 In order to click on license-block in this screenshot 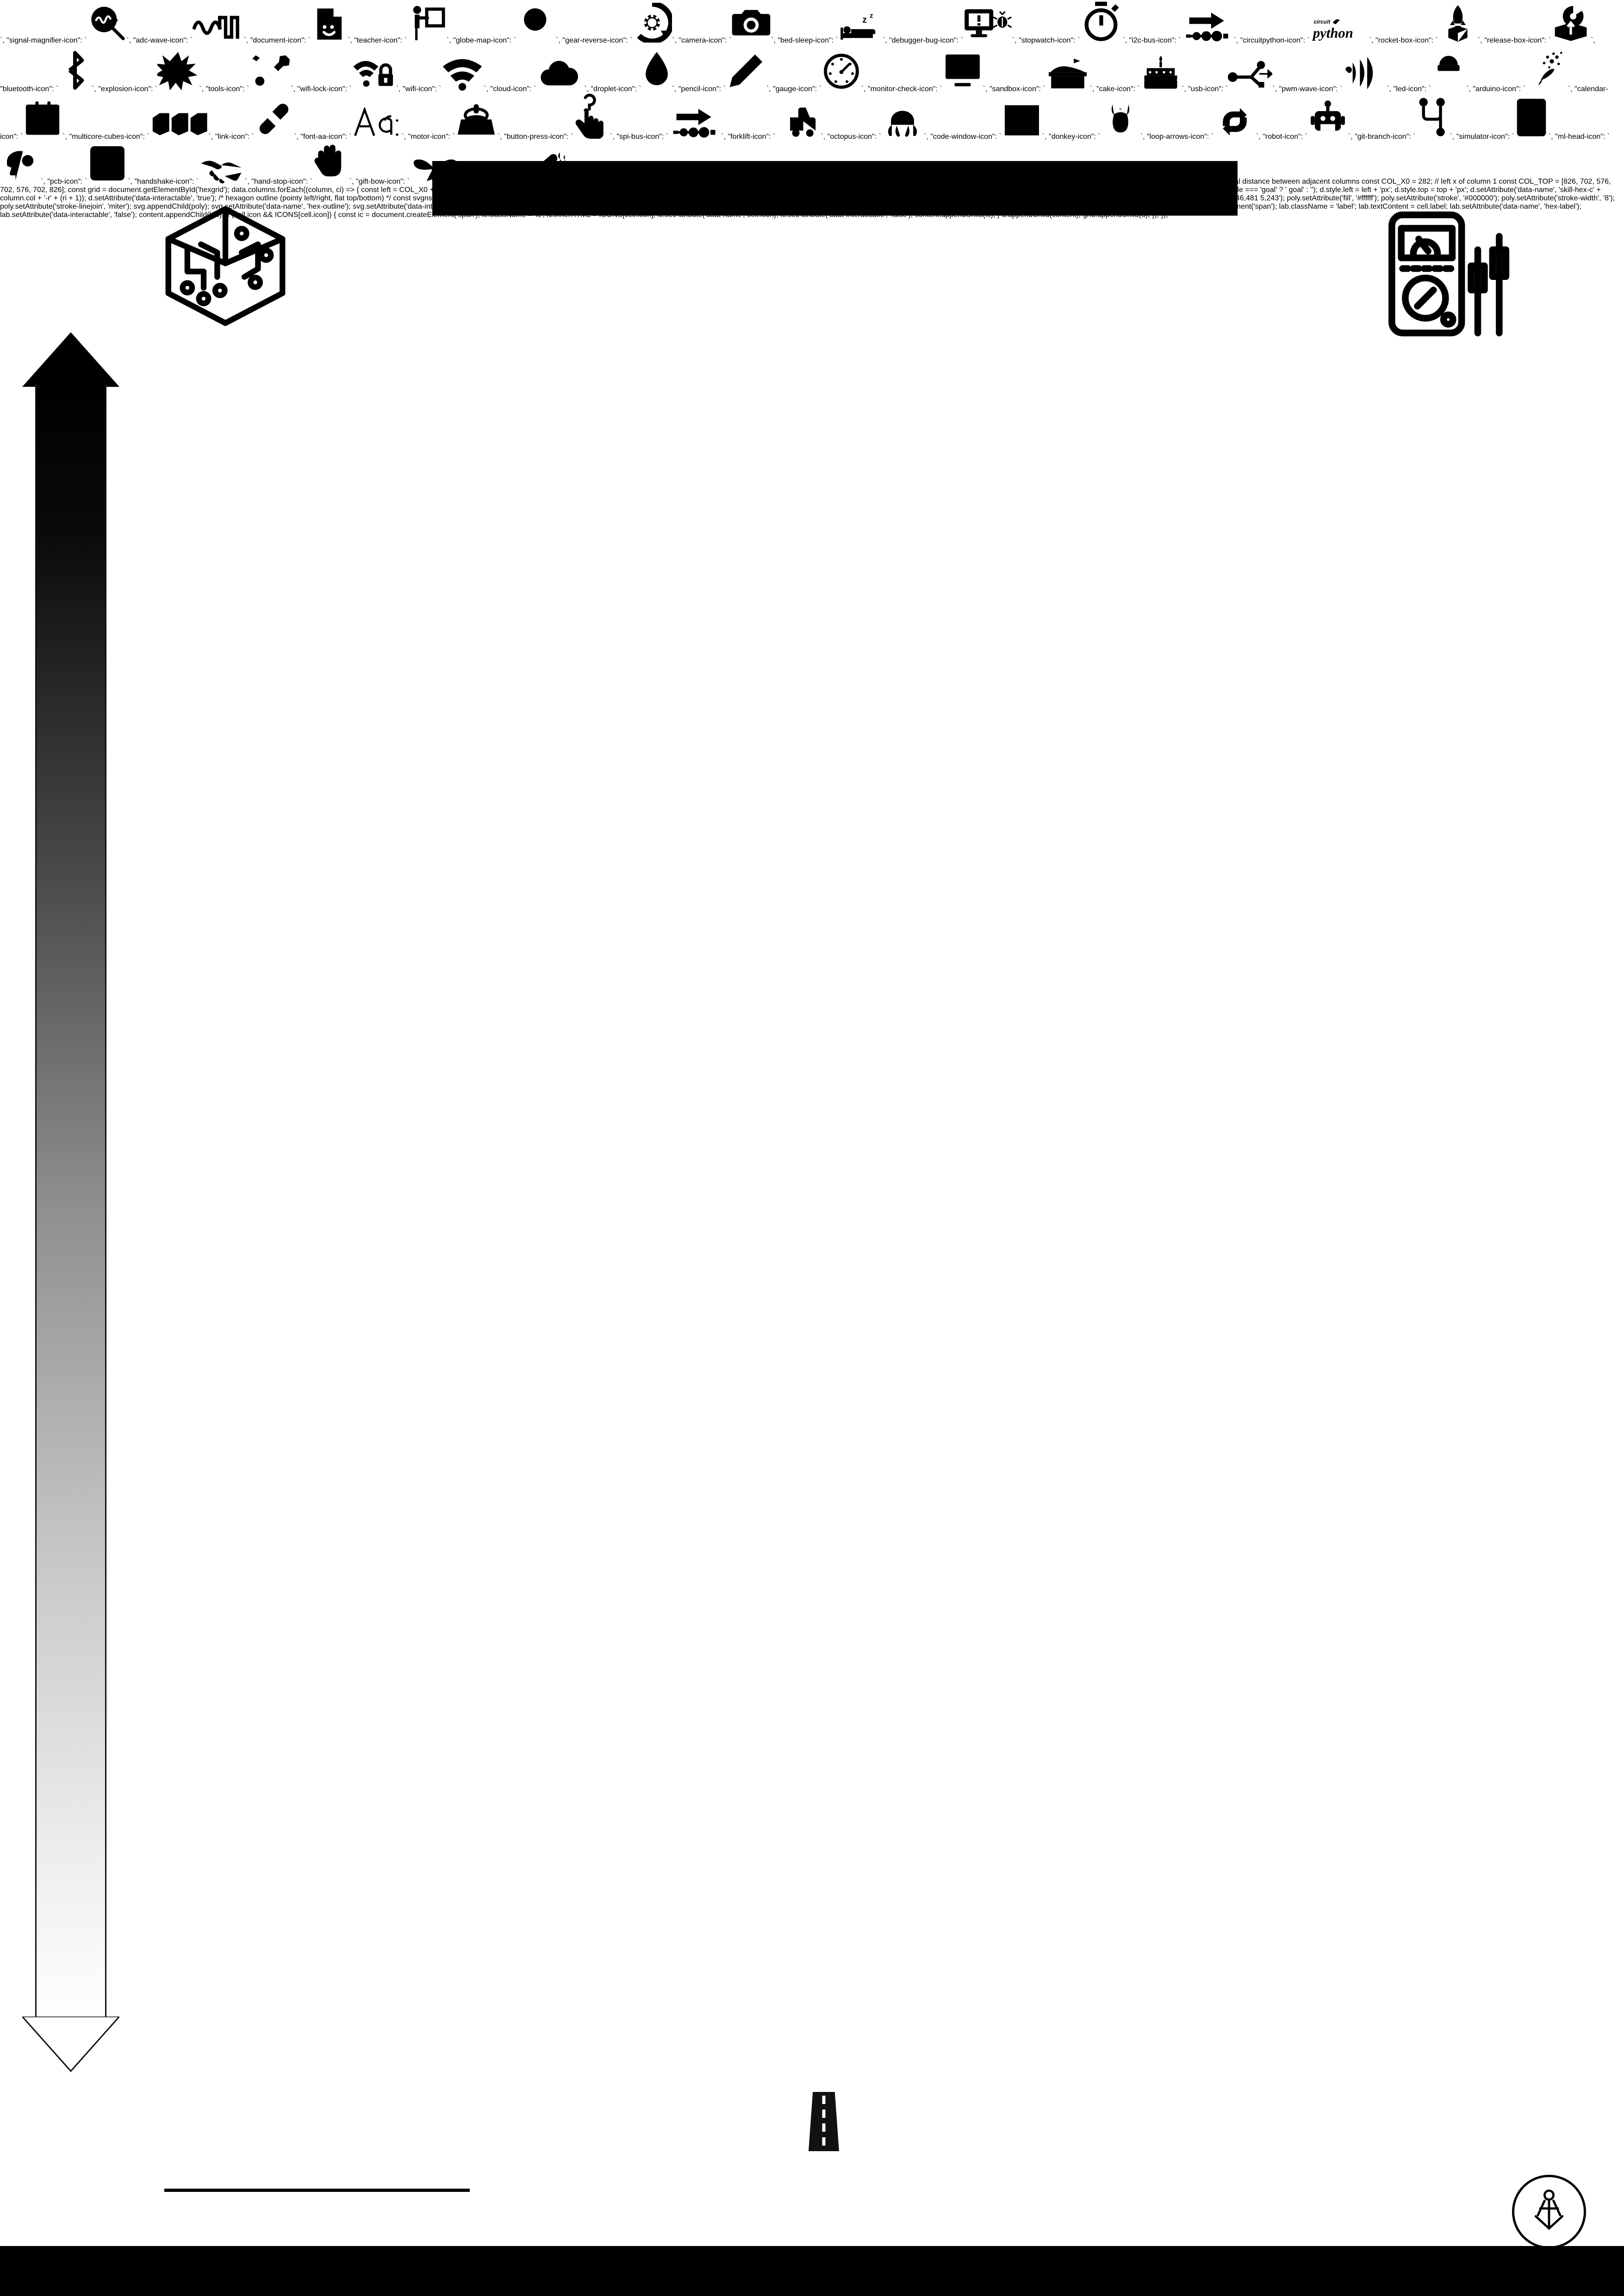, I will do `click(1554, 2212)`.